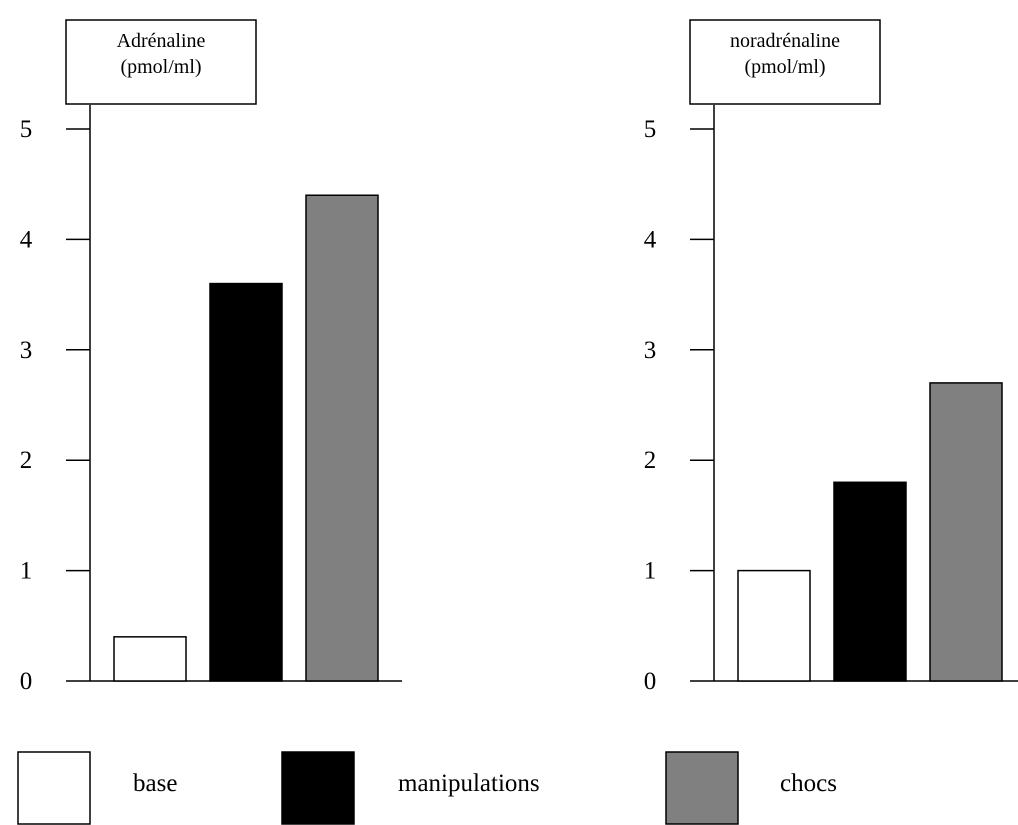 The height and width of the screenshot is (825, 1018). Describe the element at coordinates (155, 783) in the screenshot. I see `legend-label-base: base` at that location.